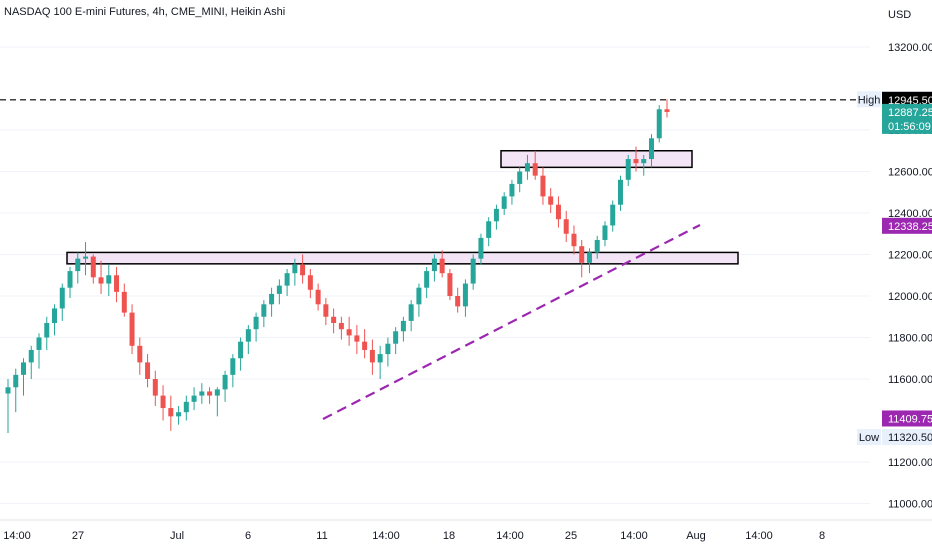  I want to click on trendline, so click(511, 322).